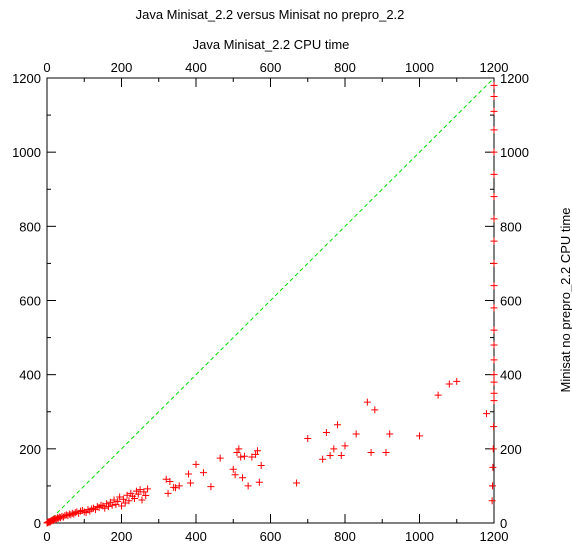  Describe the element at coordinates (271, 67) in the screenshot. I see `x-tick-label-top: 600` at that location.